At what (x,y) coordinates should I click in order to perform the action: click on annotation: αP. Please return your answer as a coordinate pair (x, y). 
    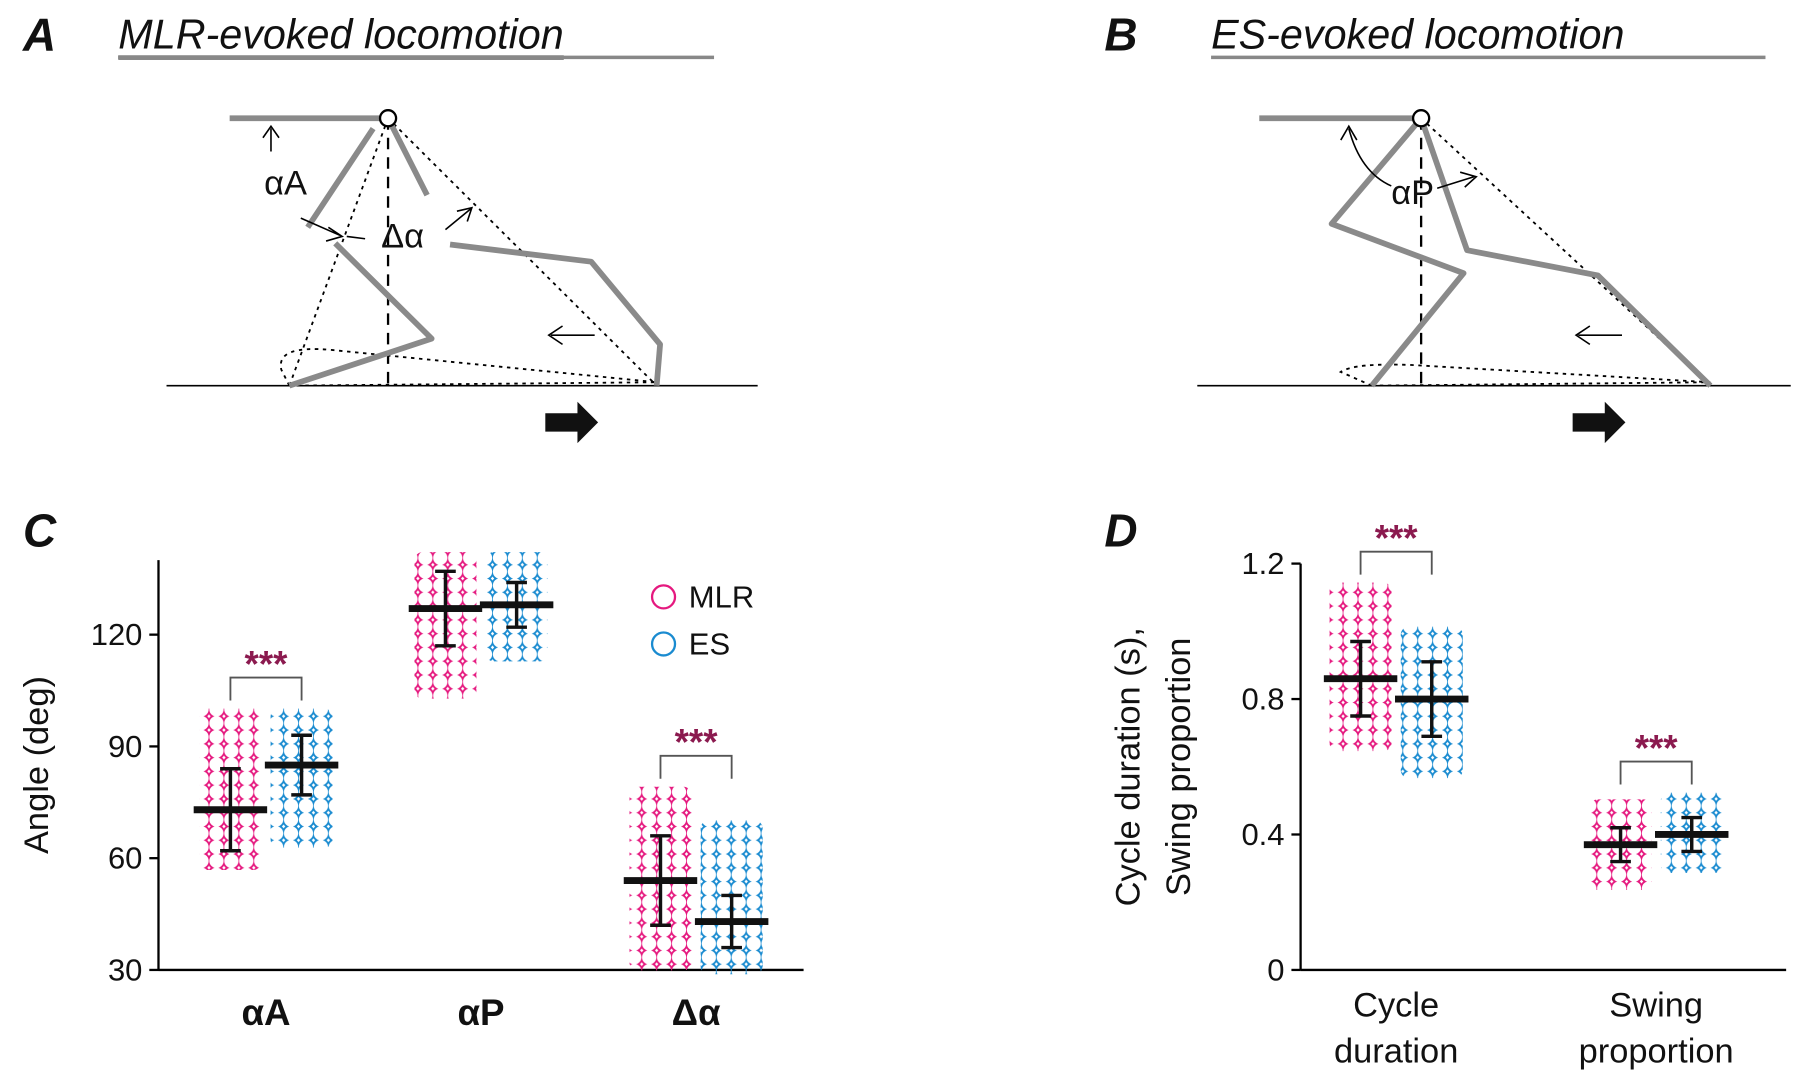
    Looking at the image, I should click on (1412, 193).